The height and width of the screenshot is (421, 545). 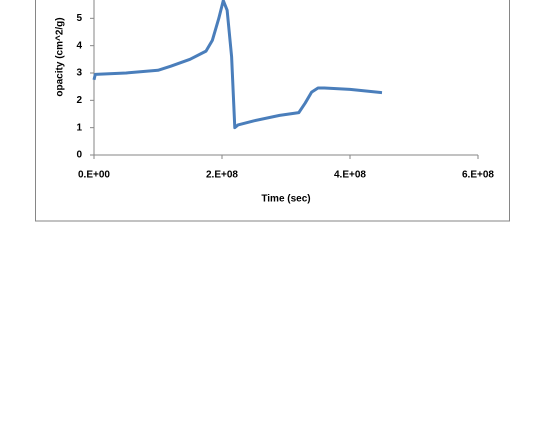 What do you see at coordinates (350, 175) in the screenshot?
I see `x-tick-label: 4.E+08` at bounding box center [350, 175].